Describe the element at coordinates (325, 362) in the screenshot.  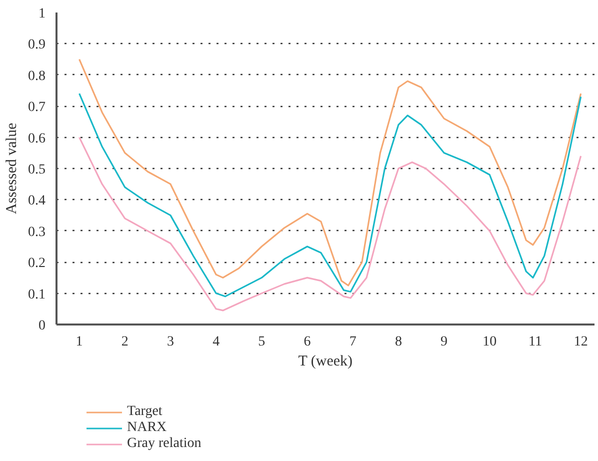
I see `x-axis-title: T (week)` at that location.